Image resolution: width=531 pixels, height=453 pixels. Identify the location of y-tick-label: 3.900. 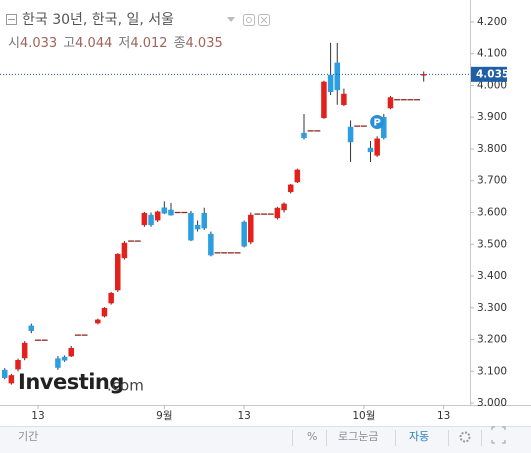
(492, 117).